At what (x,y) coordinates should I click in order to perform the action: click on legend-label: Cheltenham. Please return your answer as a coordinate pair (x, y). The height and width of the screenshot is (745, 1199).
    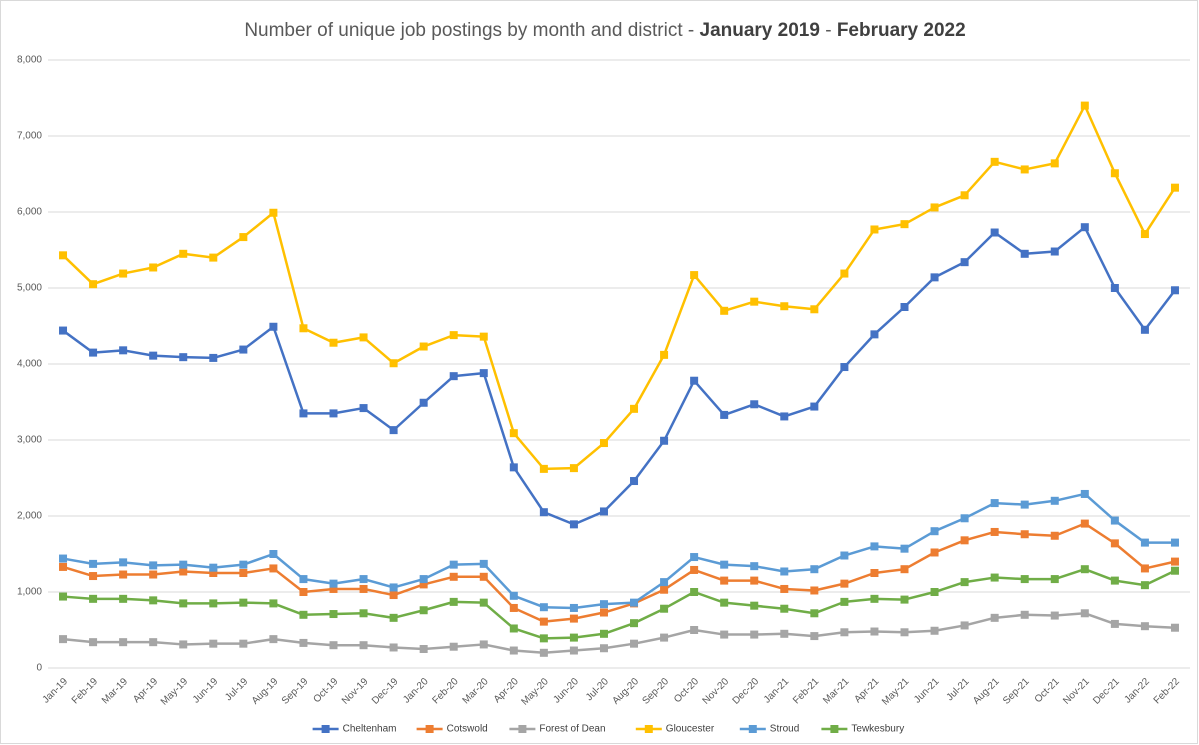
    Looking at the image, I should click on (370, 729).